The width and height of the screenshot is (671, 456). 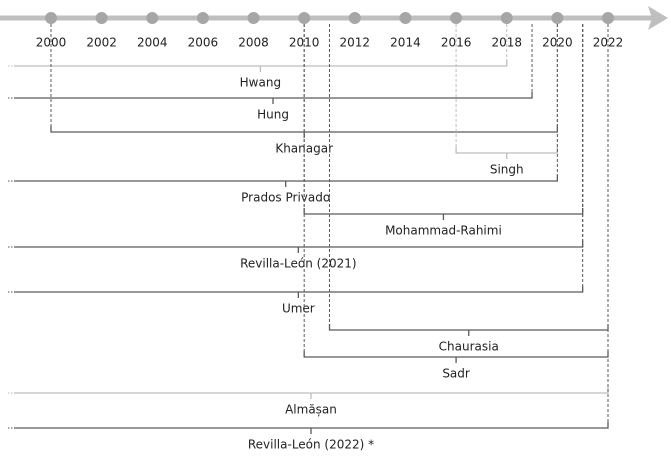 What do you see at coordinates (443, 231) in the screenshot?
I see `study-label: Mohammad-Rahimi` at bounding box center [443, 231].